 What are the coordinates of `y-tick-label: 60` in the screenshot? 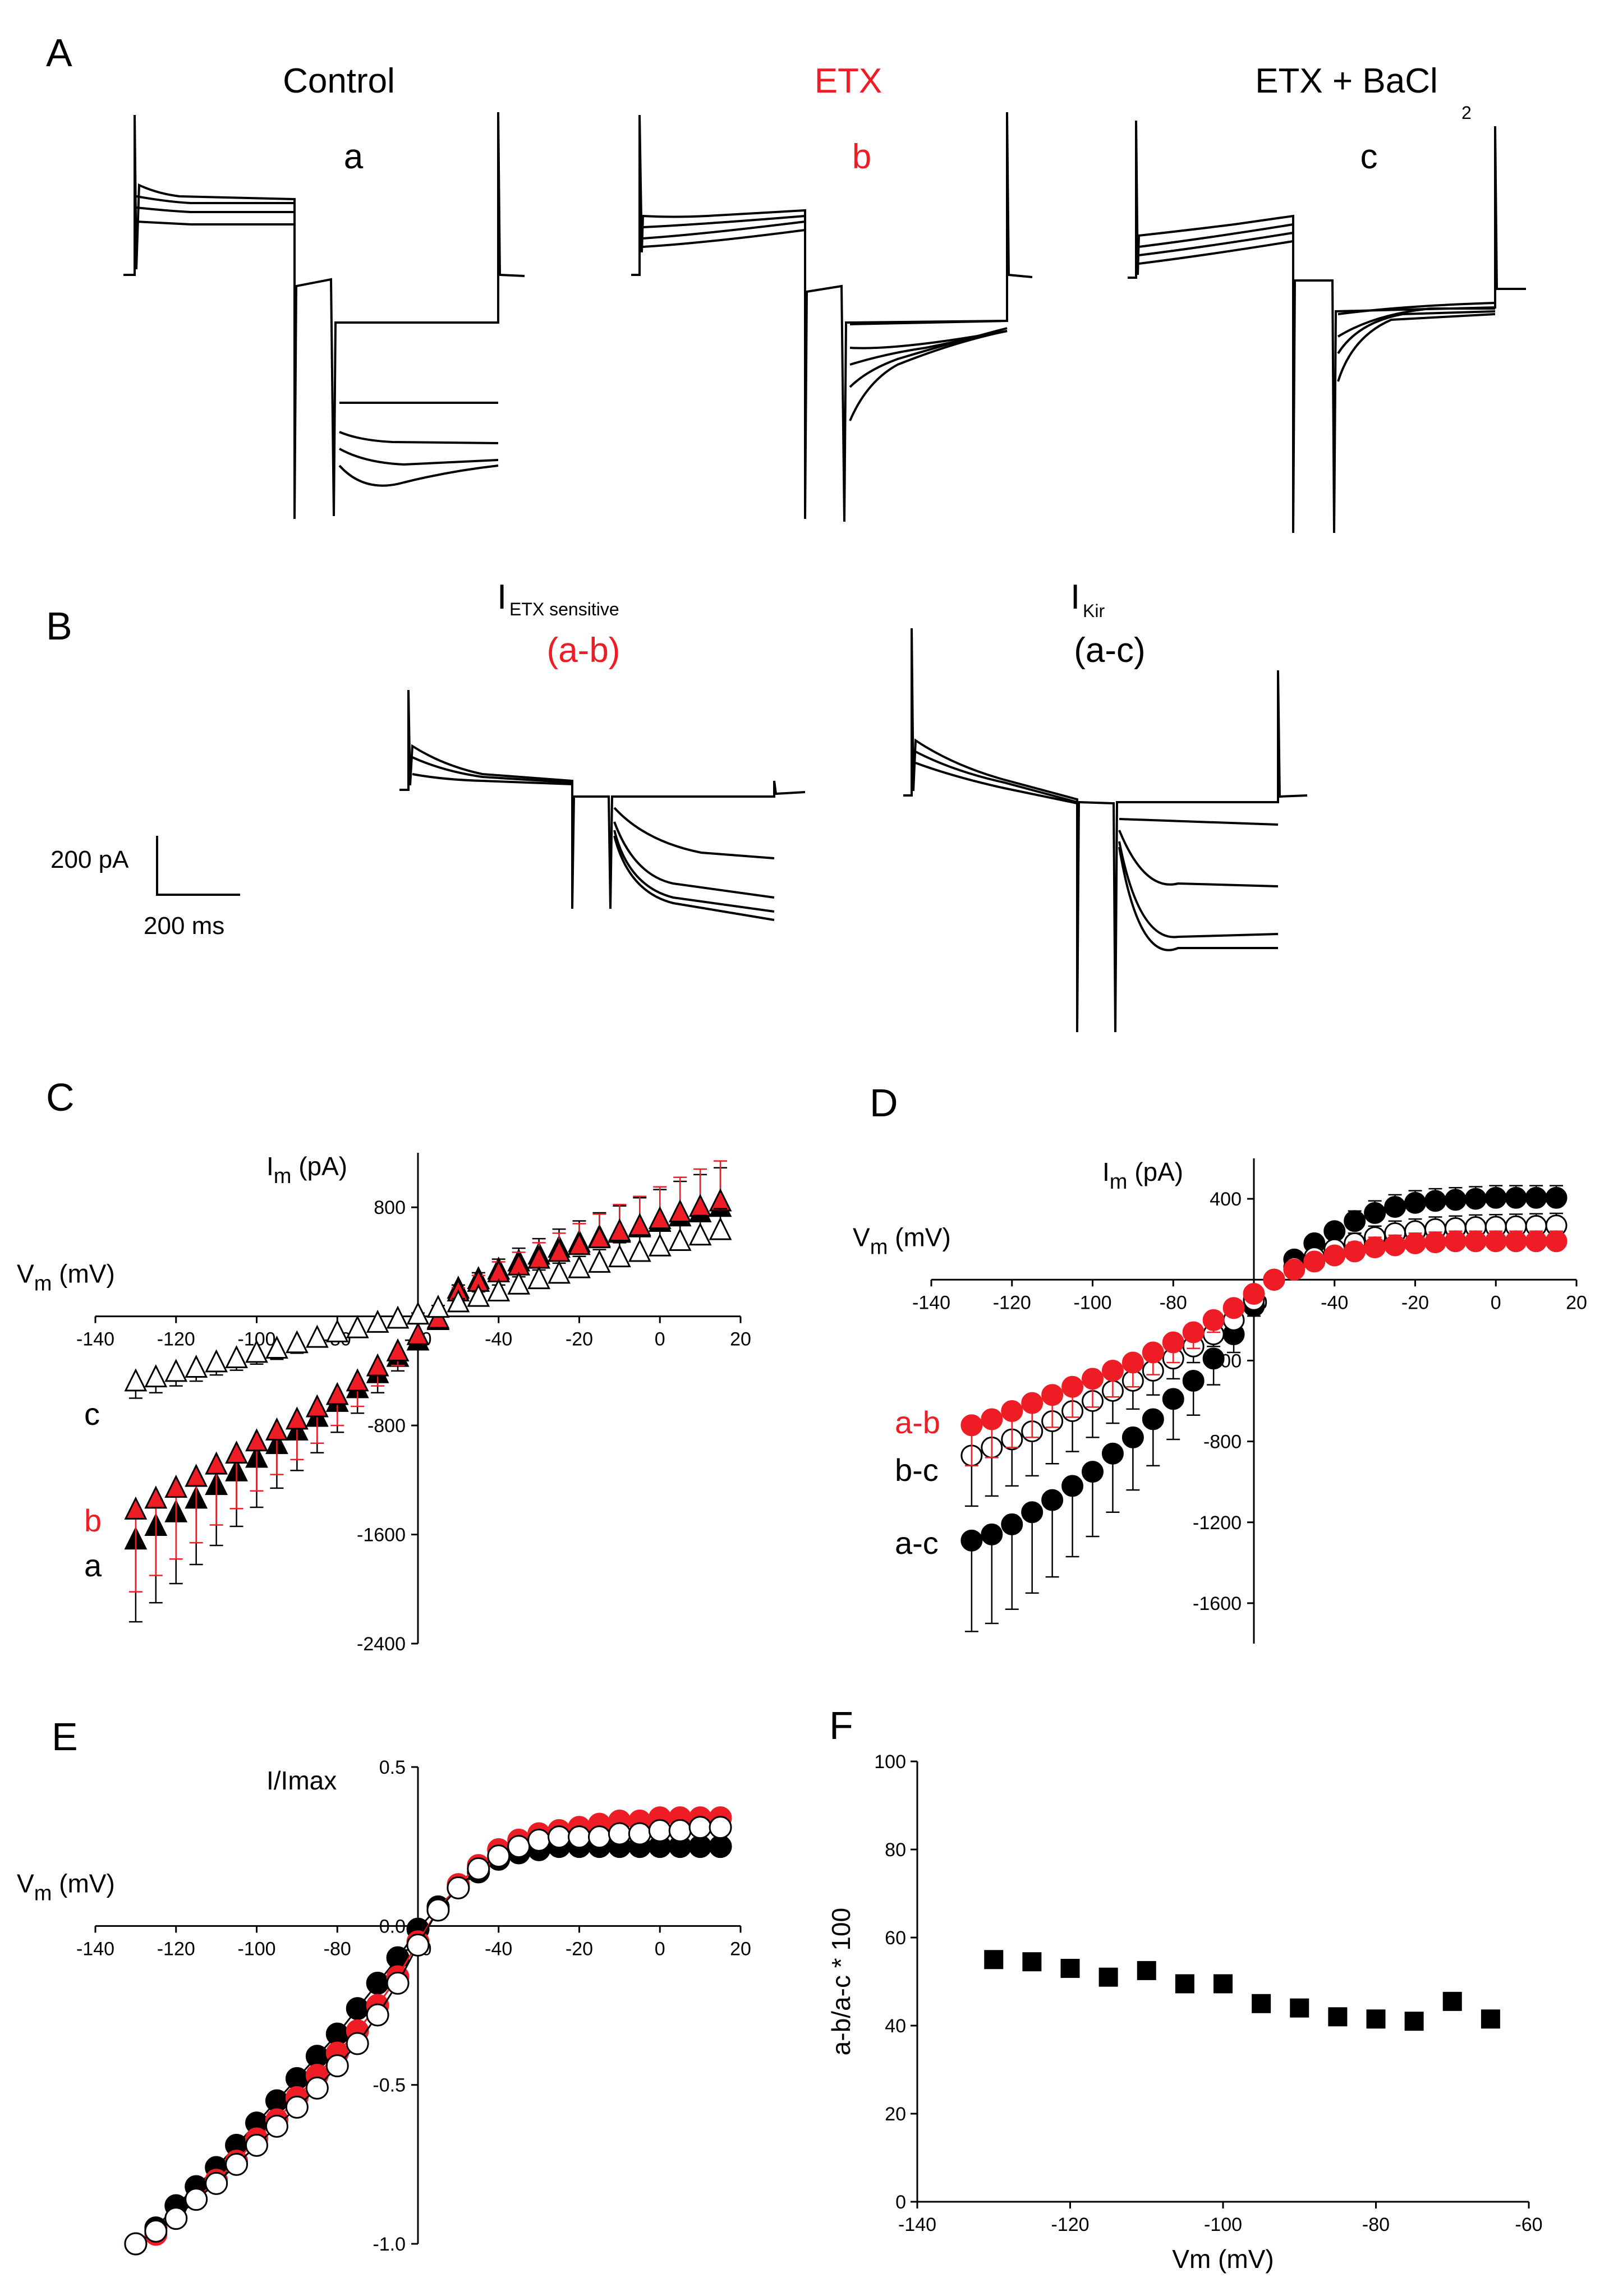 It's located at (895, 1938).